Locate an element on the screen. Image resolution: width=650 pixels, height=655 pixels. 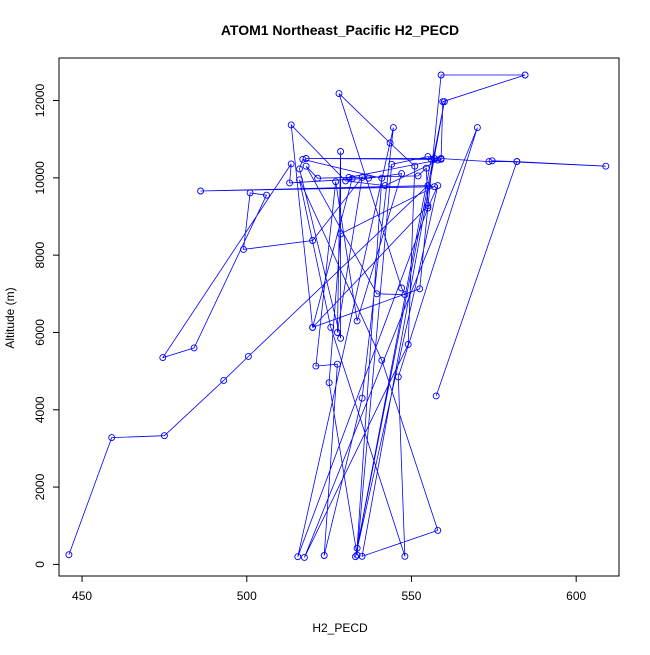
y-tick-label: 4000 is located at coordinates (40, 409).